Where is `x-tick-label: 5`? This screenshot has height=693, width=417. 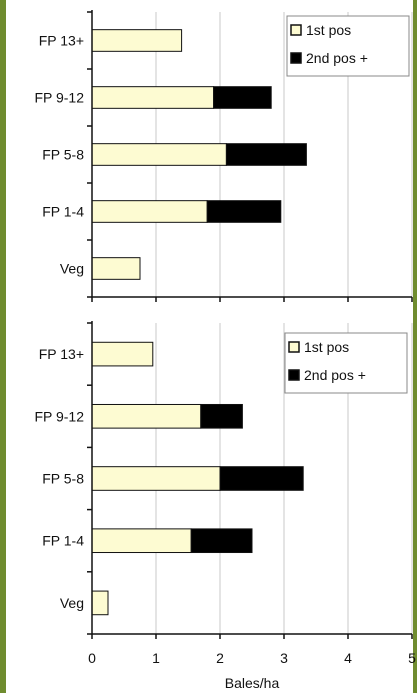
x-tick-label: 5 is located at coordinates (412, 658).